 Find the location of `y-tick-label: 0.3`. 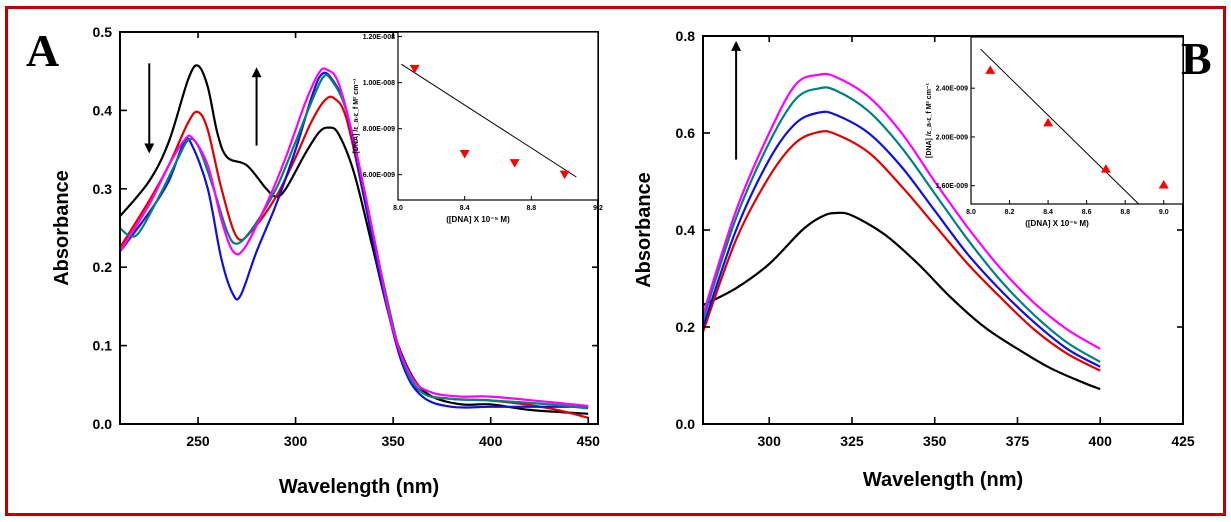

y-tick-label: 0.3 is located at coordinates (103, 189).